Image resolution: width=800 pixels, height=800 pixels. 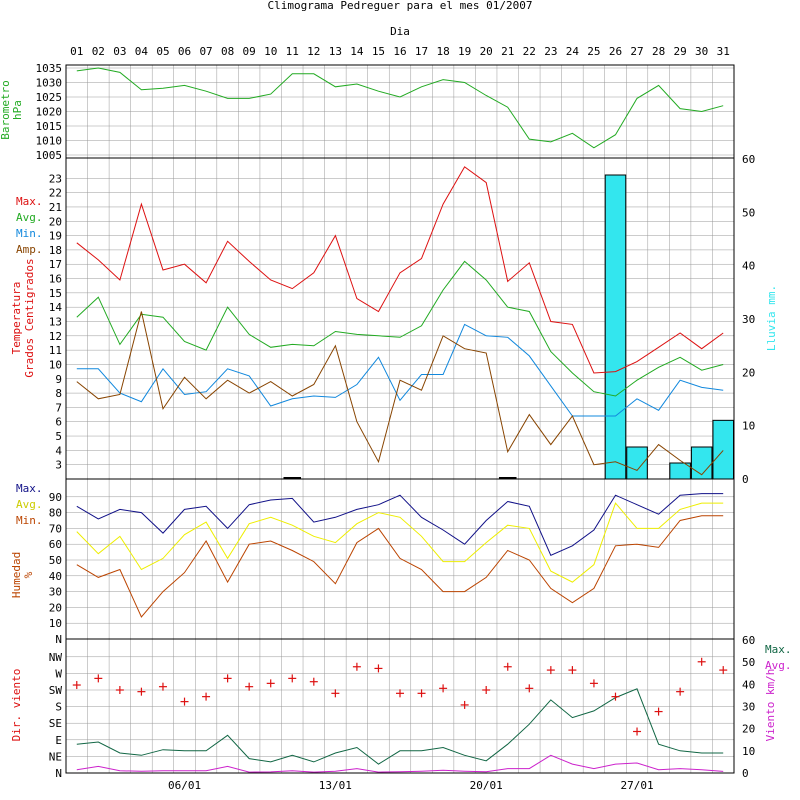 What do you see at coordinates (573, 51) in the screenshot?
I see `top-day-label: 24` at bounding box center [573, 51].